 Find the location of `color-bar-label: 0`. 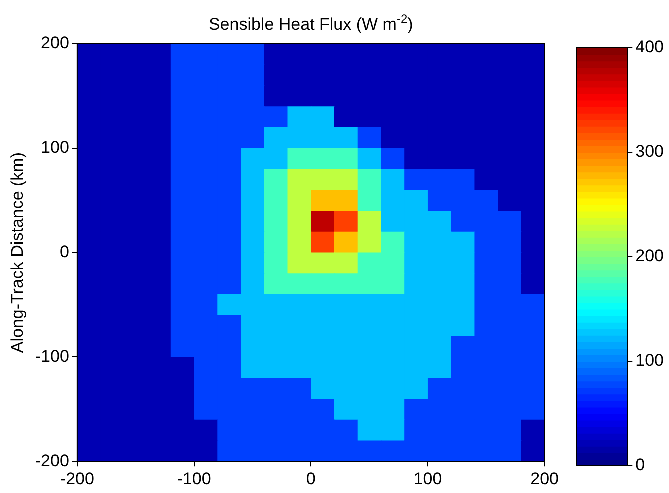

color-bar-label: 0 is located at coordinates (641, 465).